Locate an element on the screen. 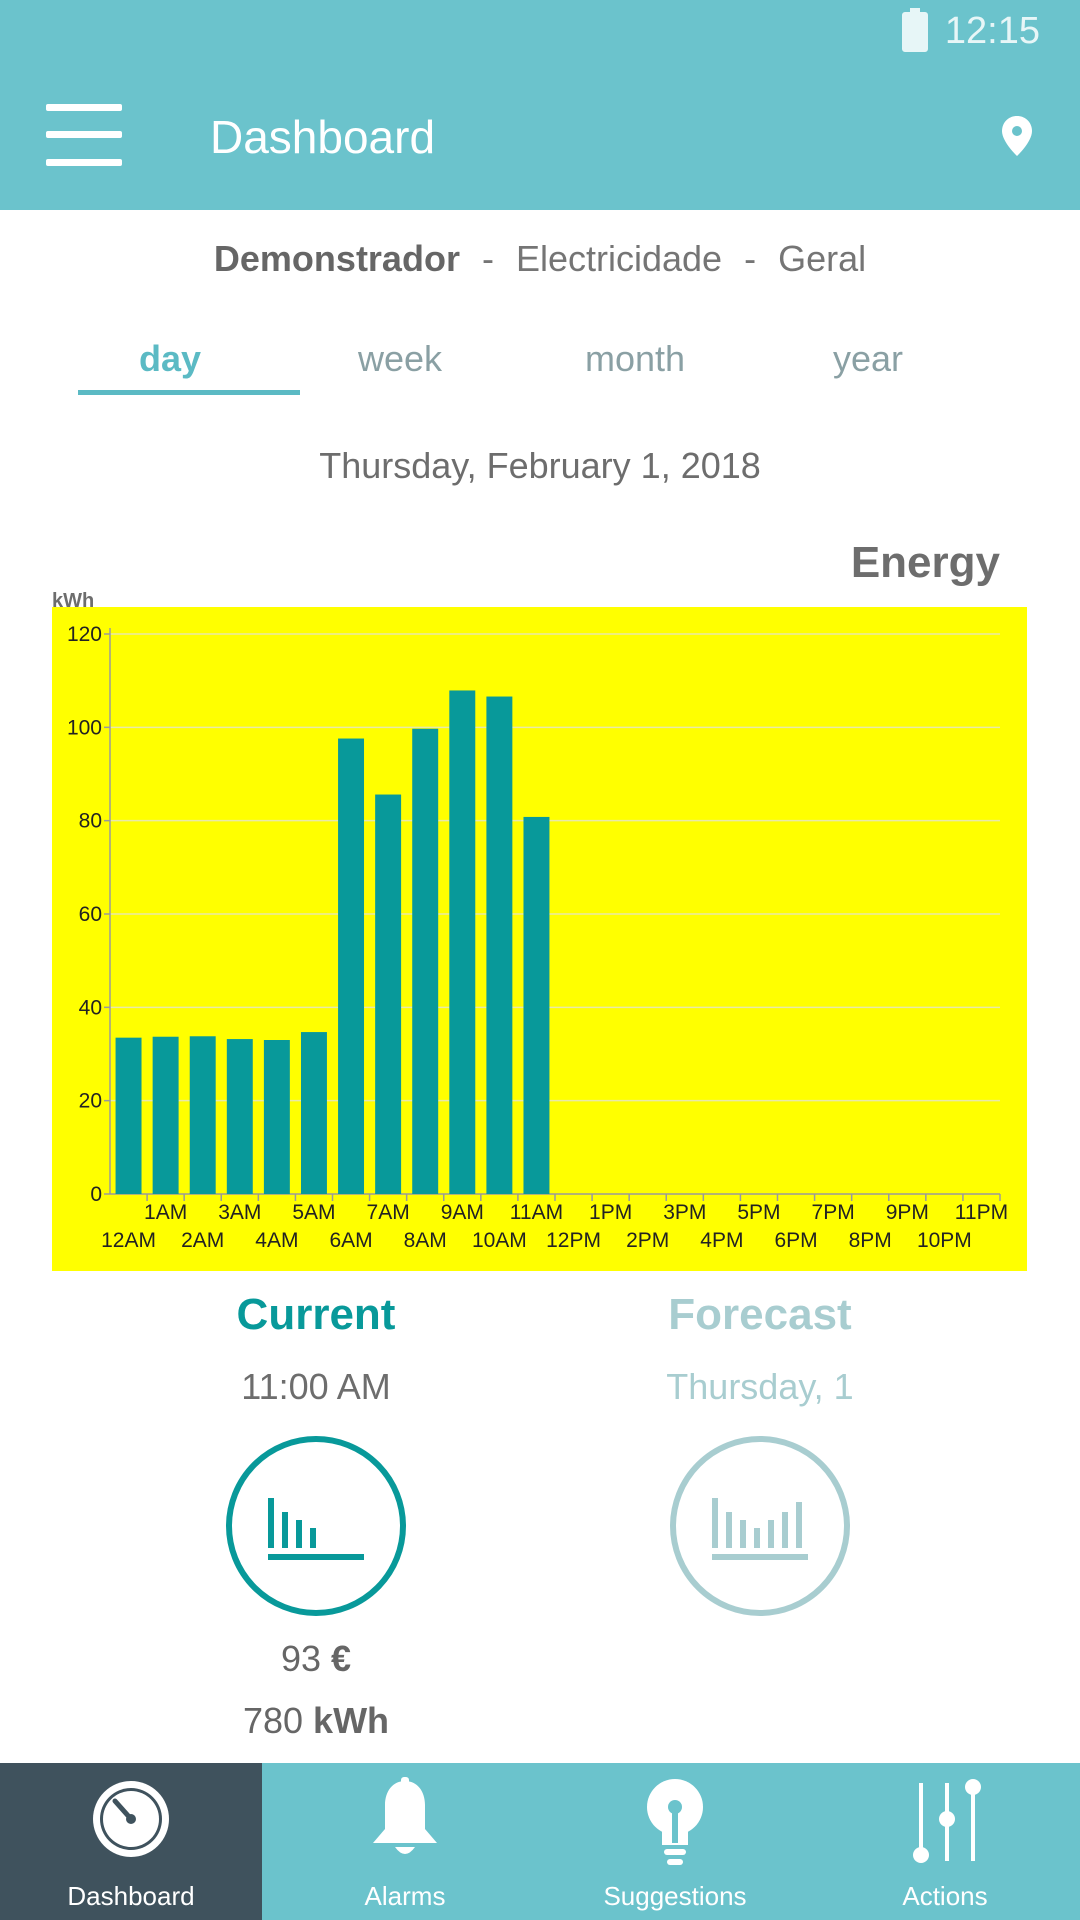 This screenshot has height=1920, width=1080. current-title: Current is located at coordinates (316, 1314).